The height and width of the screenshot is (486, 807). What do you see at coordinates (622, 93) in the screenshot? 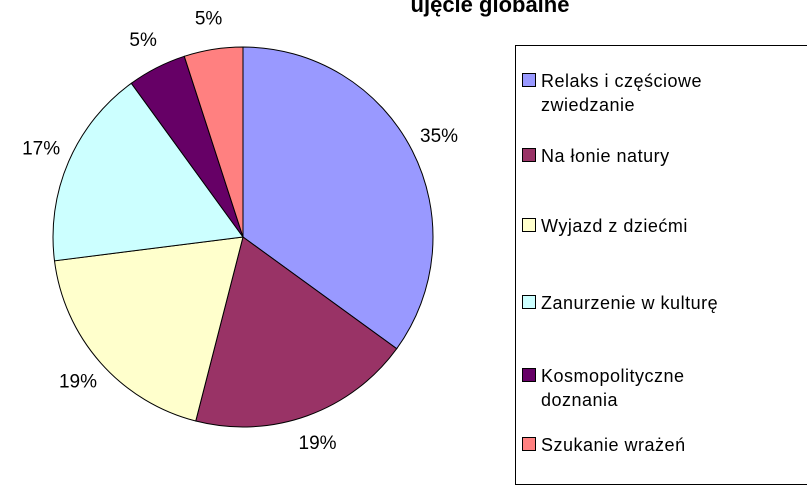
I see `legend-label: Relaks i częściowe zwiedzanie` at bounding box center [622, 93].